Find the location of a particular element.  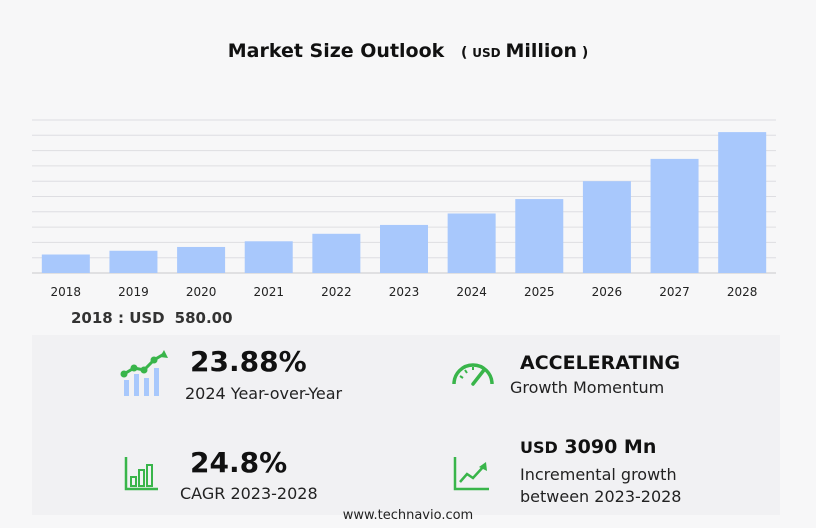

unit-prefix: USD is located at coordinates (486, 53).